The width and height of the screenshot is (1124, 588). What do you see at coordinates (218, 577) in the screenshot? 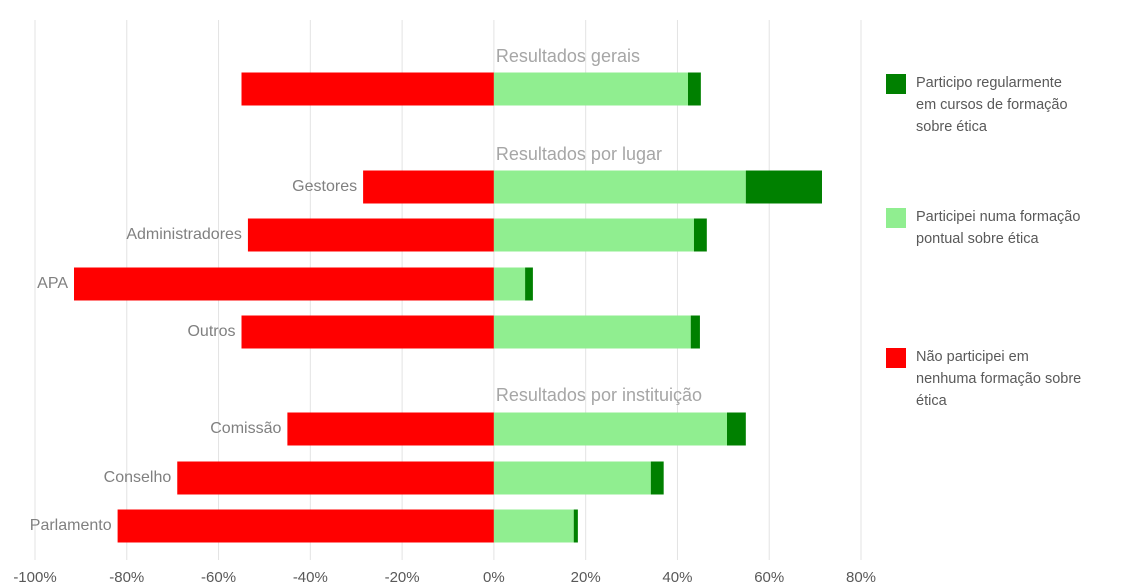
I see `x-tick-label: -60%` at bounding box center [218, 577].